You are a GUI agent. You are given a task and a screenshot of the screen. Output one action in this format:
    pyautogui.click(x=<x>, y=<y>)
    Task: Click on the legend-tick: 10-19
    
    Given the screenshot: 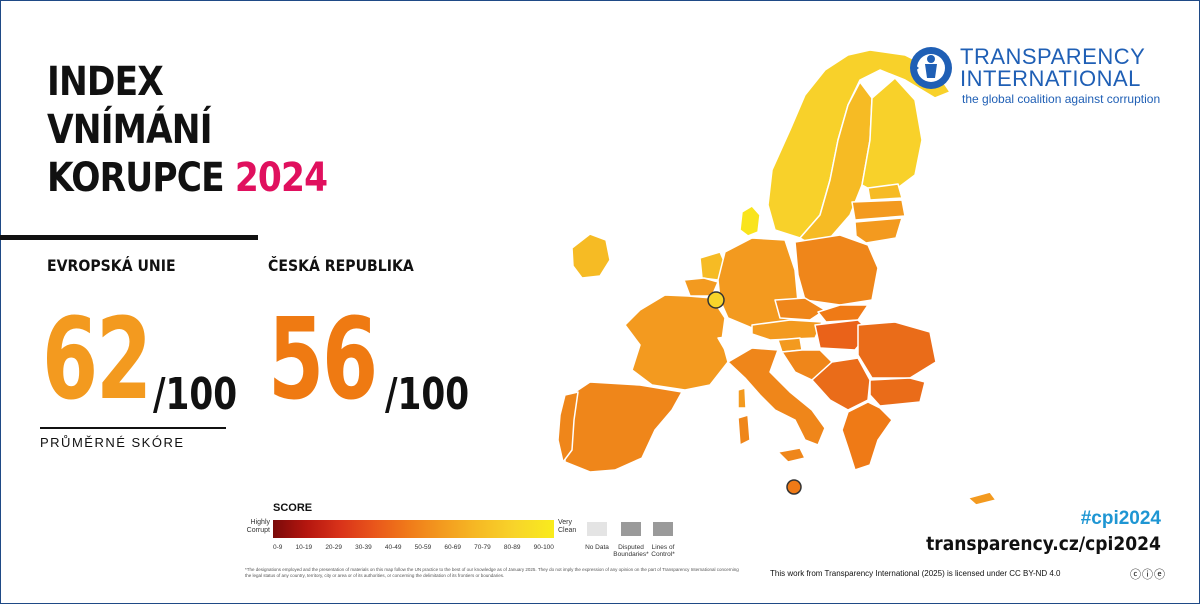 What is the action you would take?
    pyautogui.click(x=304, y=547)
    